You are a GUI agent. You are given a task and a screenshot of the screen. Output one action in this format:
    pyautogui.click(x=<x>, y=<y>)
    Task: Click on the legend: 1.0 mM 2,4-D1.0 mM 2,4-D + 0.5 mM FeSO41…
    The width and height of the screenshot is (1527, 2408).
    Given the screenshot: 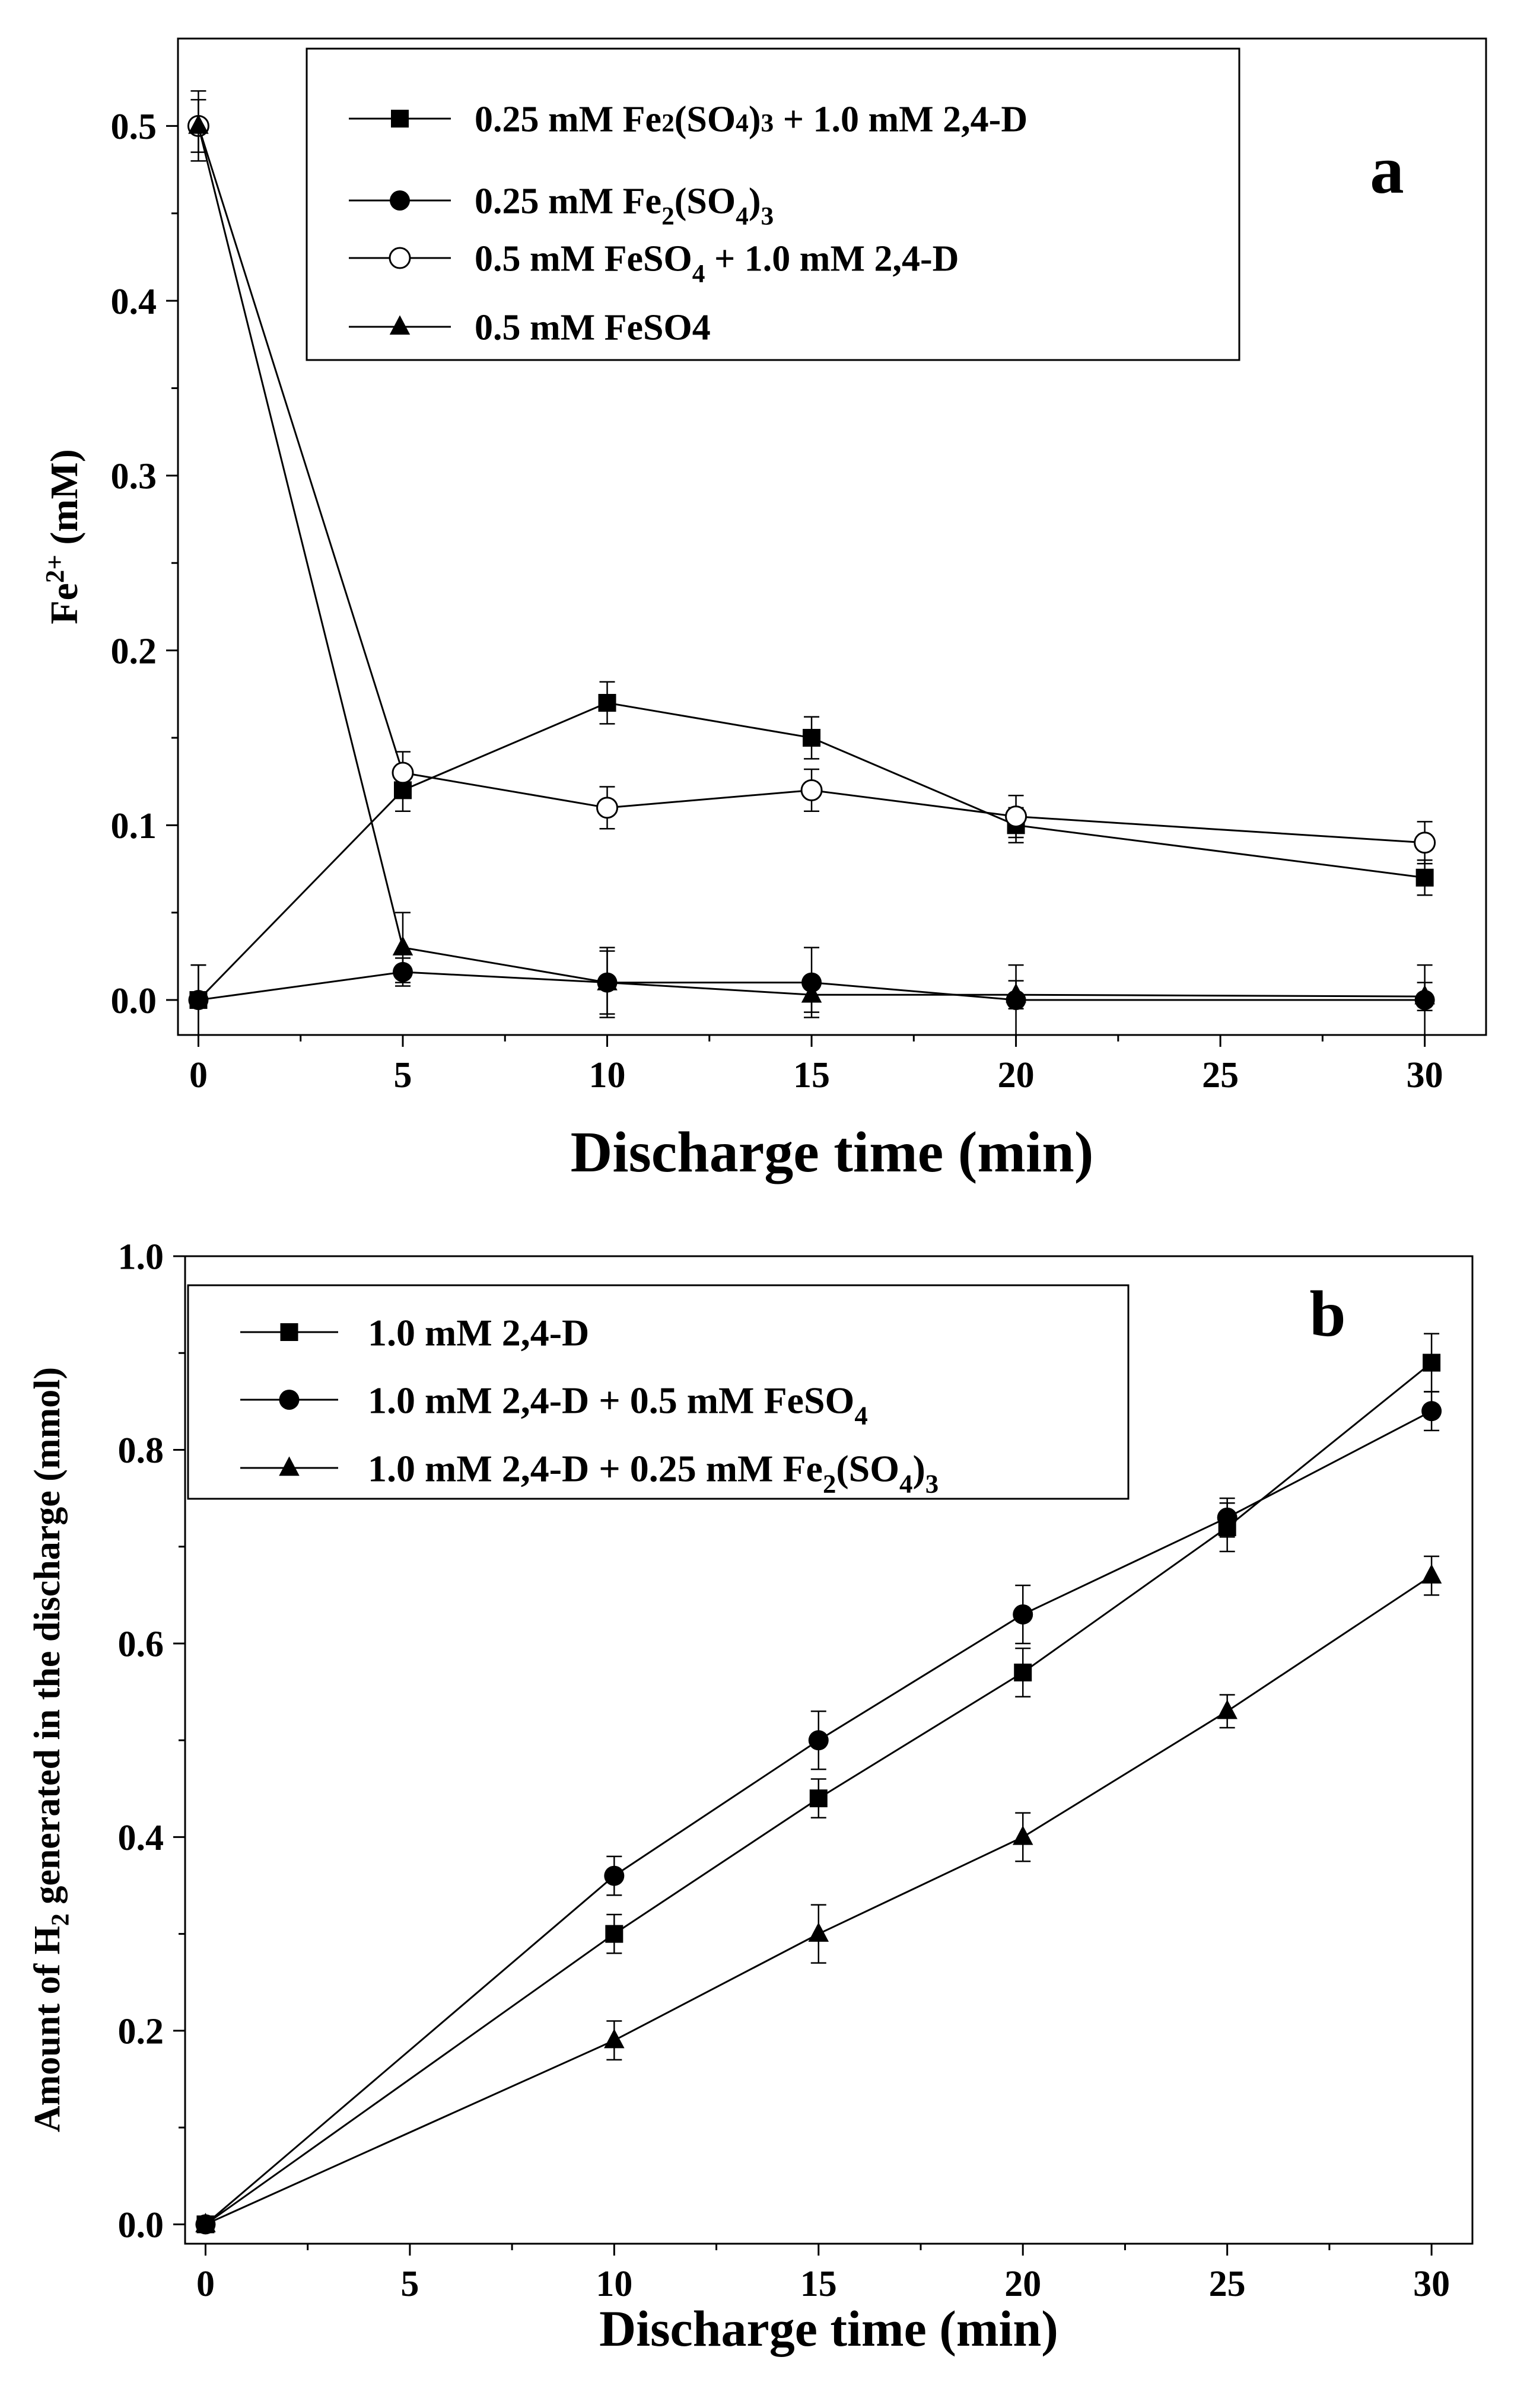 What is the action you would take?
    pyautogui.click(x=658, y=1392)
    